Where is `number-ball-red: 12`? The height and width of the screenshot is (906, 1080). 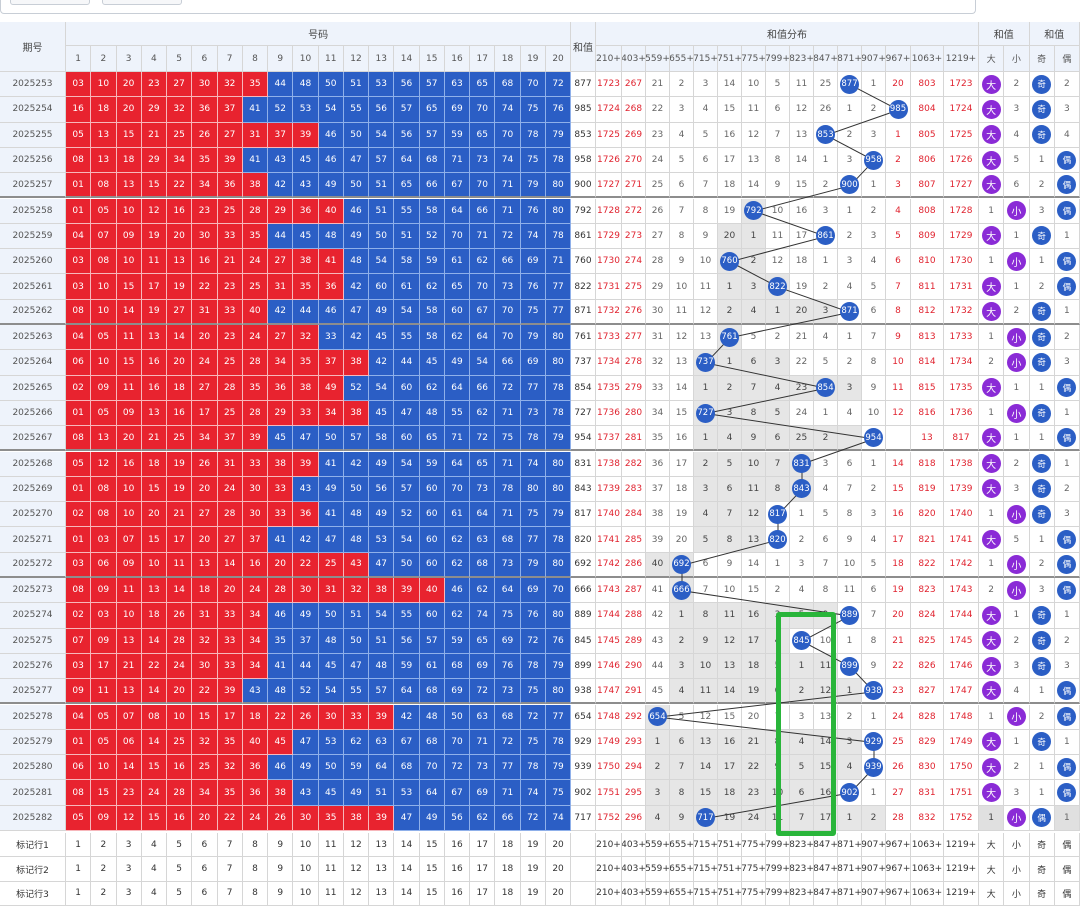
number-ball-red: 12 is located at coordinates (129, 818).